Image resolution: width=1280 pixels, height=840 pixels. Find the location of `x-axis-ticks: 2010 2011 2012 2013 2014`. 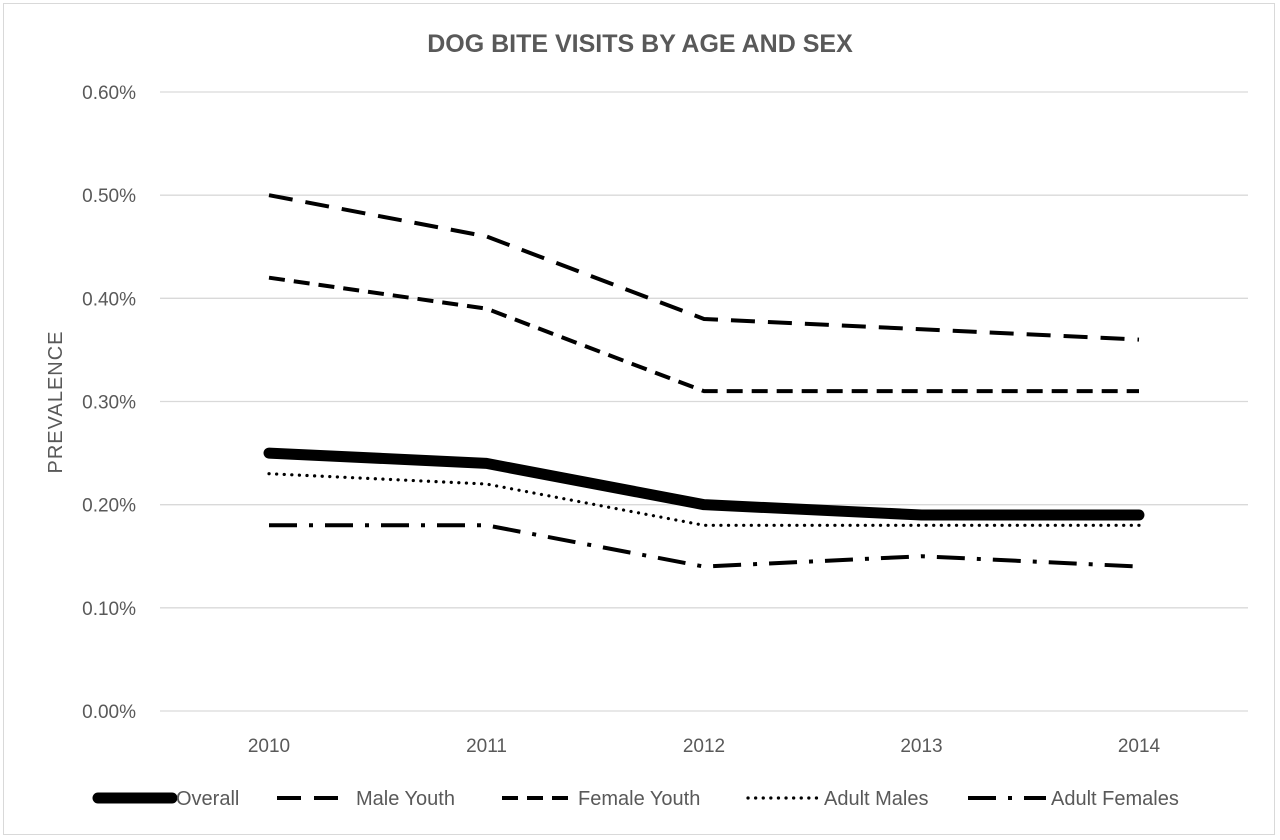

x-axis-ticks: 2010 2011 2012 2013 2014 is located at coordinates (704, 746).